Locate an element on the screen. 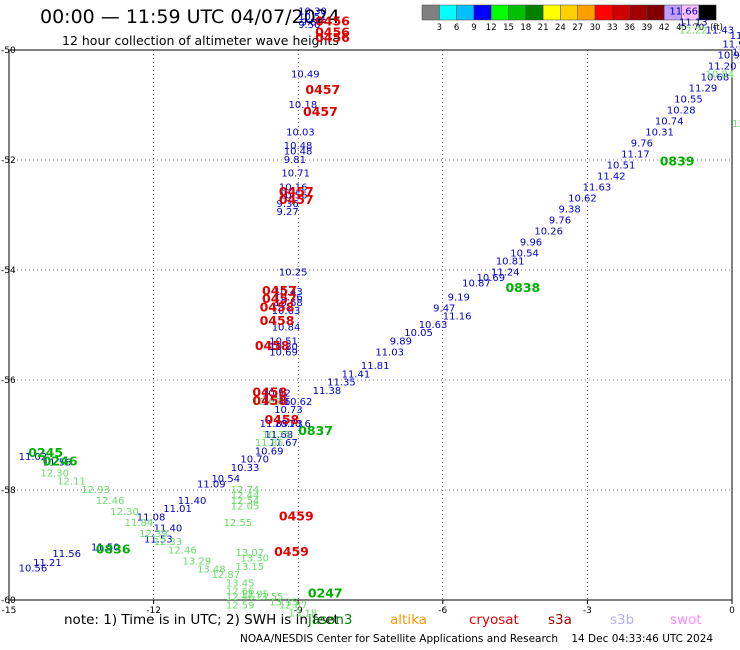 The height and width of the screenshot is (650, 740). wave-height-label: 10.63 is located at coordinates (286, 311).